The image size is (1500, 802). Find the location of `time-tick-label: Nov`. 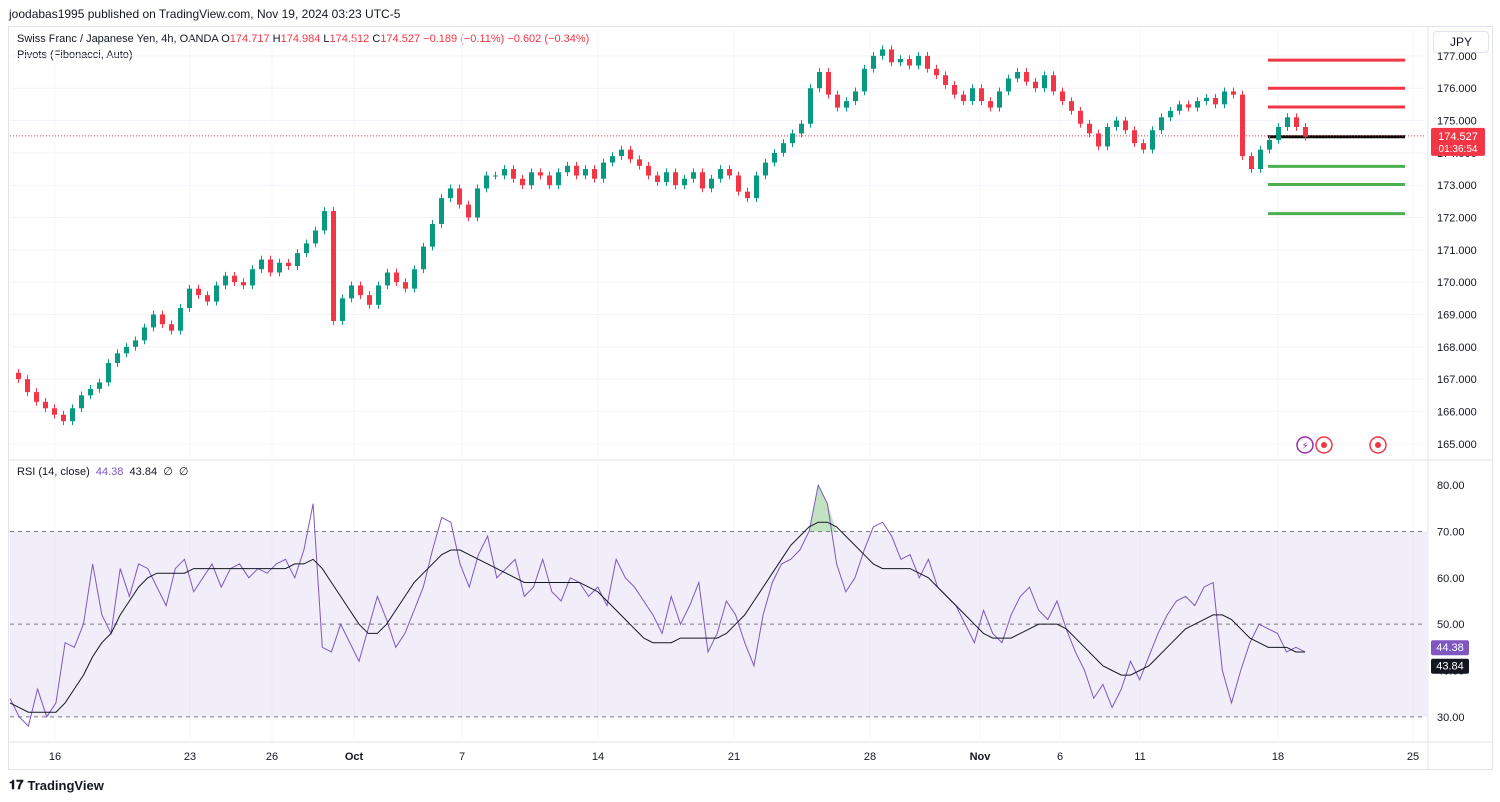

time-tick-label: Nov is located at coordinates (981, 757).